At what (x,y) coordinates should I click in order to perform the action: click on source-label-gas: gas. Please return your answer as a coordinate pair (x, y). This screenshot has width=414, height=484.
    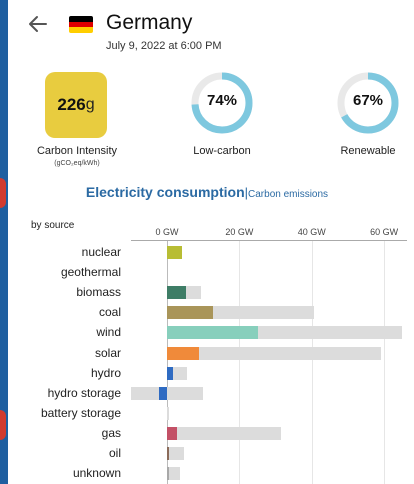
    Looking at the image, I should click on (111, 432).